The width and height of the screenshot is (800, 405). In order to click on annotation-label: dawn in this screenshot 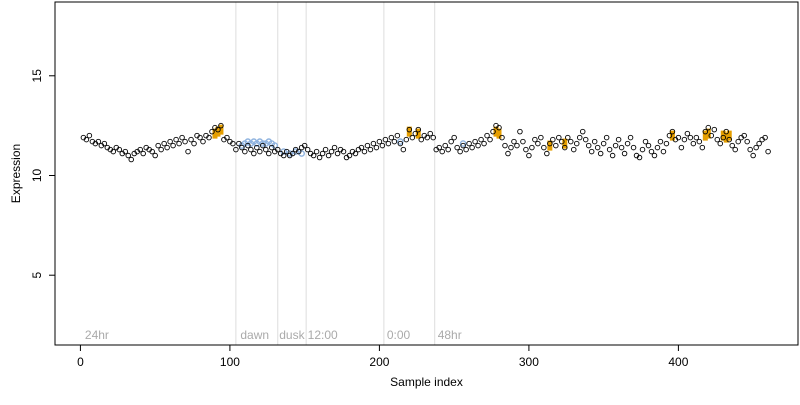, I will do `click(254, 335)`.